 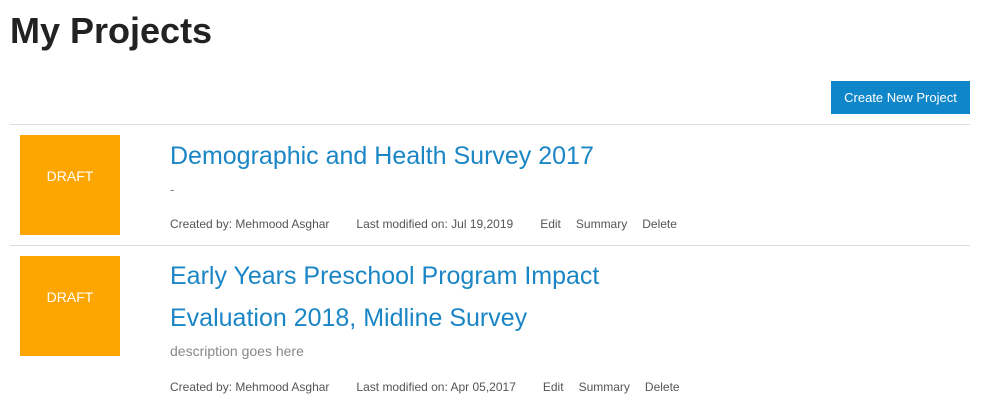 I want to click on create-new-project-button: Create New Project, so click(x=900, y=97).